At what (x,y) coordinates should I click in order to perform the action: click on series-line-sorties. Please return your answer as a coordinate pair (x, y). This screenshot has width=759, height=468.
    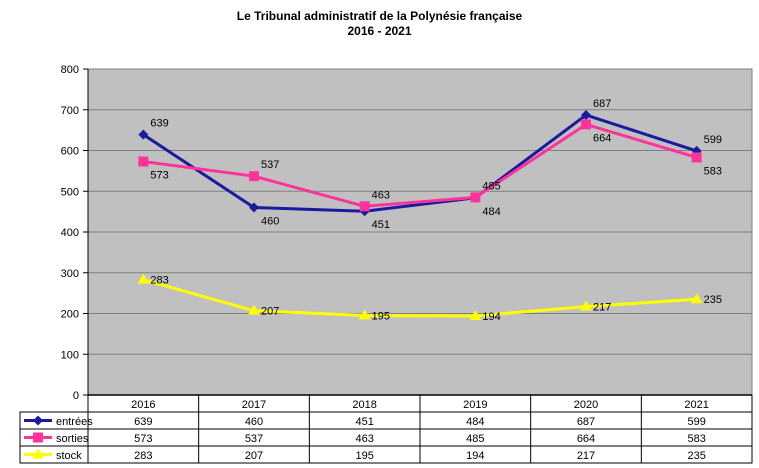
    Looking at the image, I should click on (420, 165).